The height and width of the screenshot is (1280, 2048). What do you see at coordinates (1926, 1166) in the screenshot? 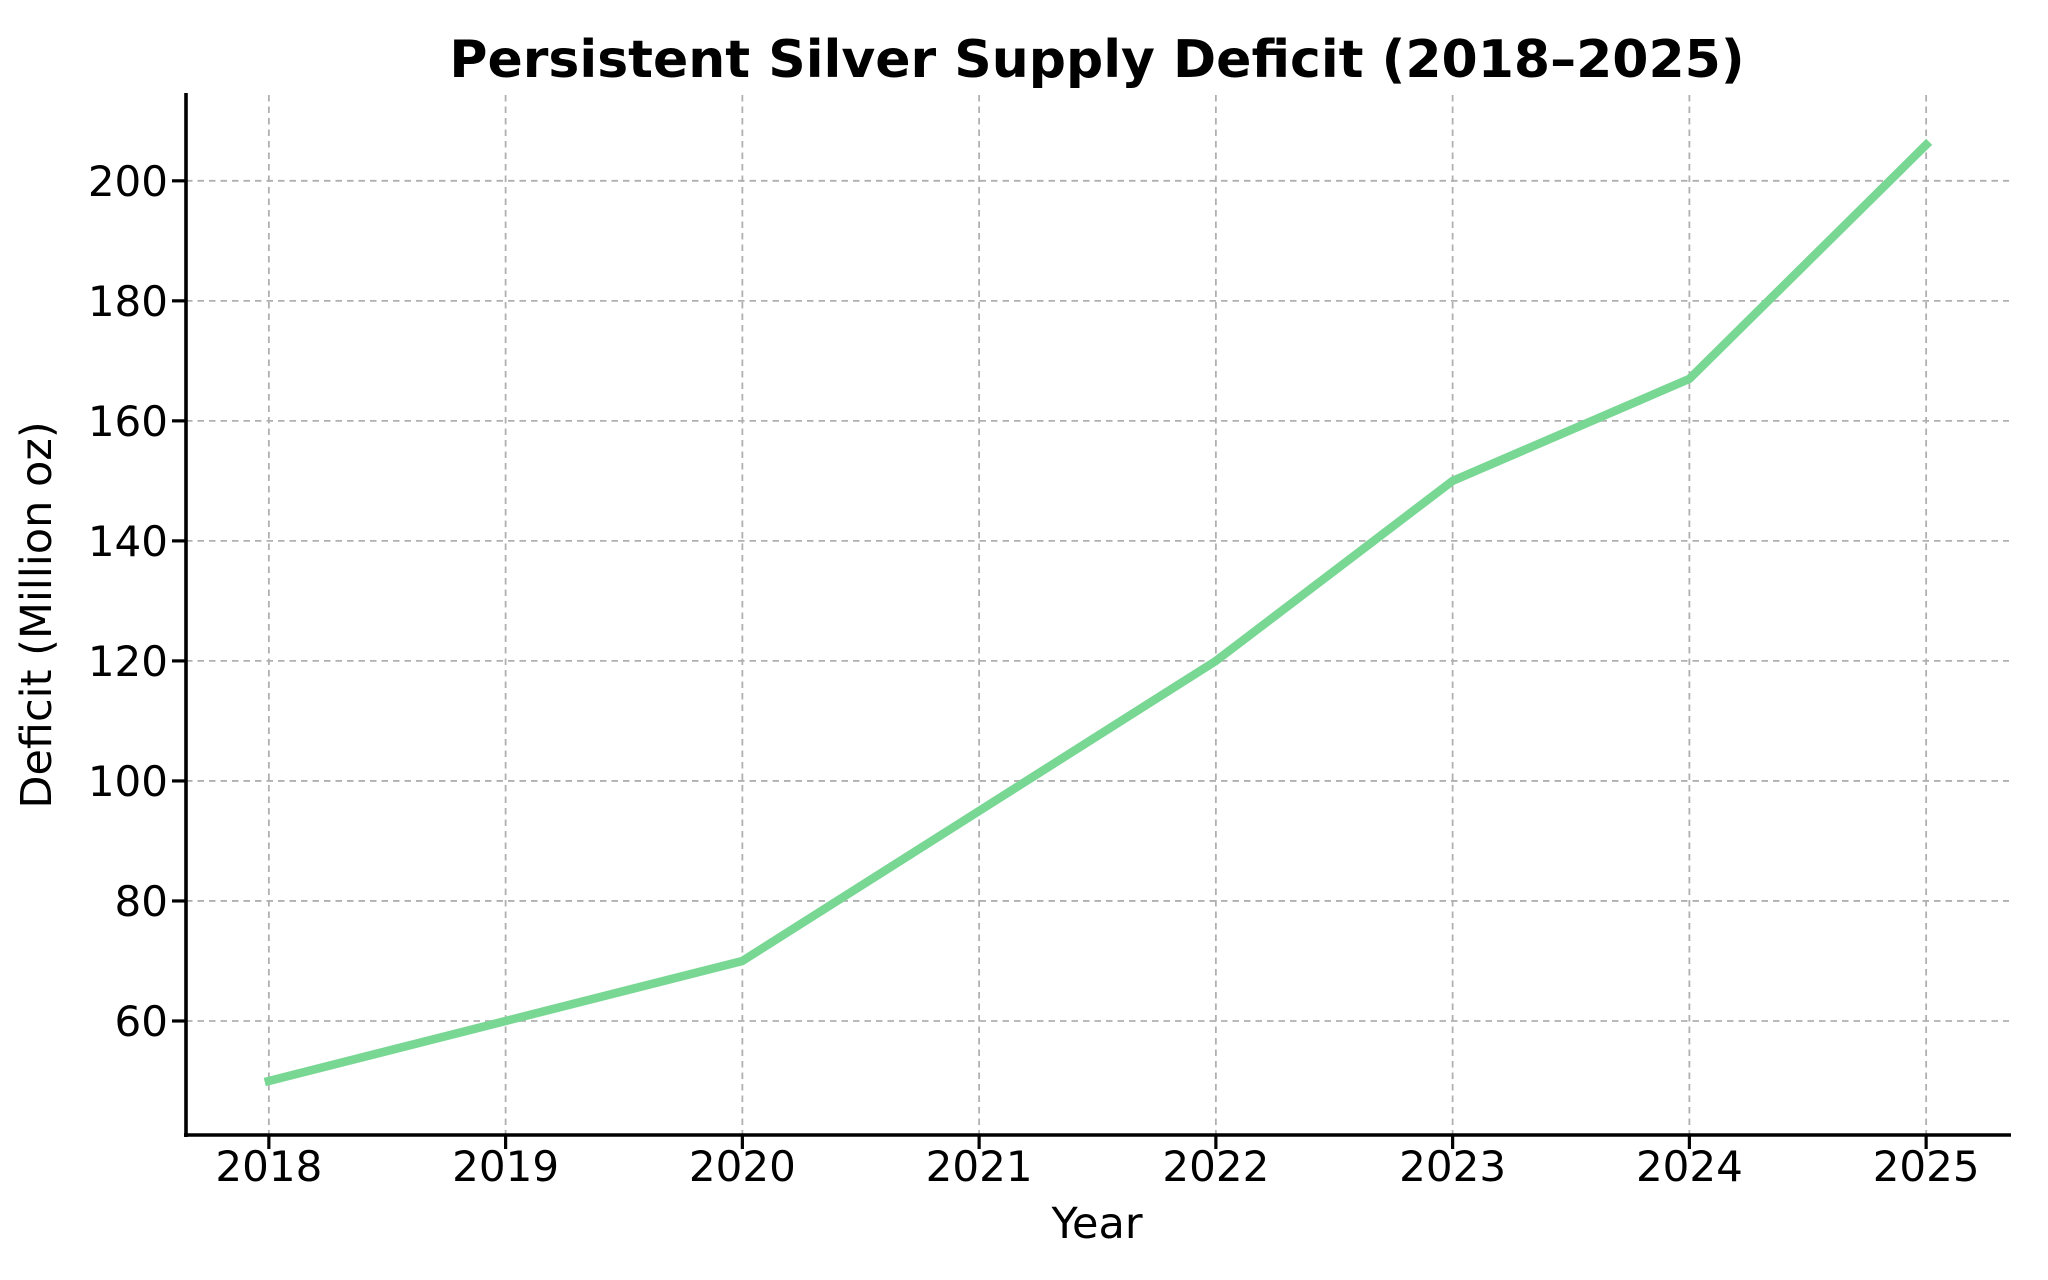
I see `x-tick-label: 2025` at bounding box center [1926, 1166].